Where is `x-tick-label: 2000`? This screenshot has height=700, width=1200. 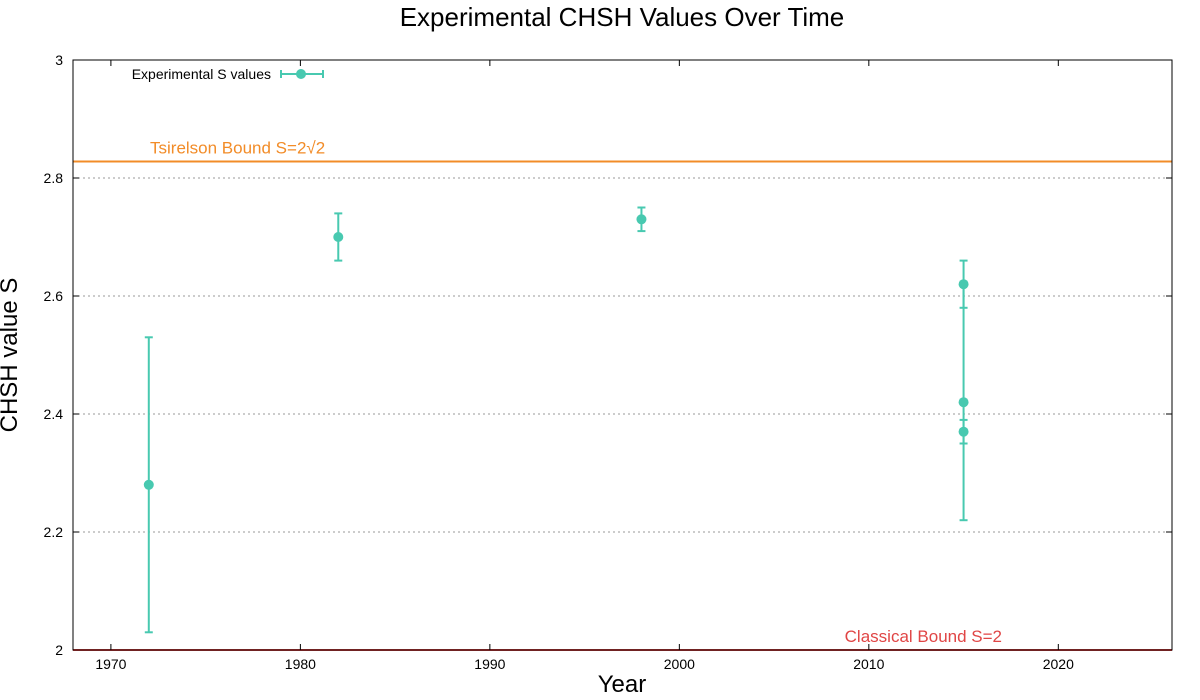
x-tick-label: 2000 is located at coordinates (679, 664).